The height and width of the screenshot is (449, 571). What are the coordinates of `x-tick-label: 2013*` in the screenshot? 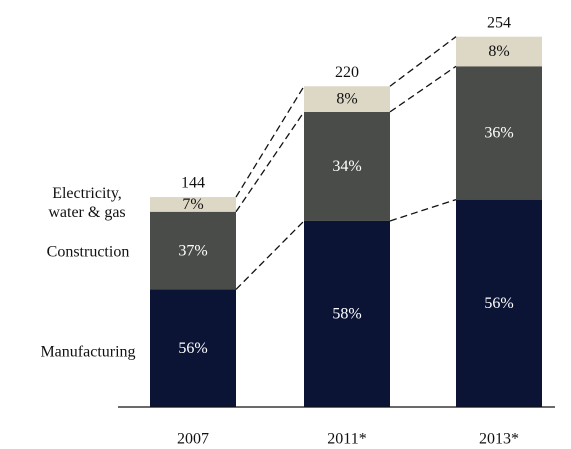 It's located at (499, 439).